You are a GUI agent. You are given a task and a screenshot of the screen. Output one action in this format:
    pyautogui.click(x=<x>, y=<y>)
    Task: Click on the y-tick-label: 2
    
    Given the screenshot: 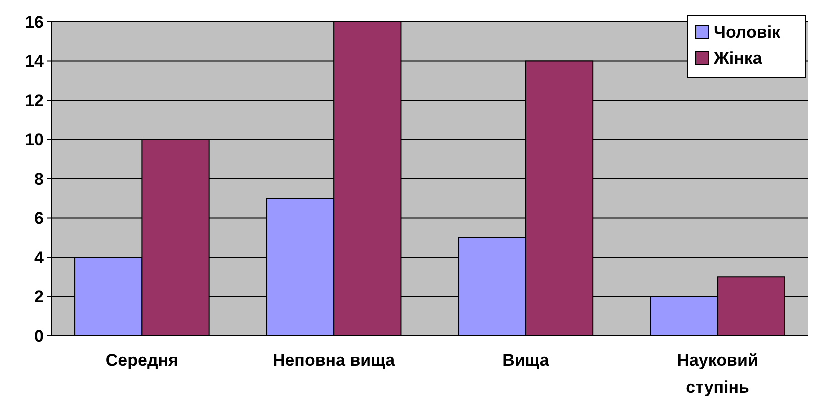 What is the action you would take?
    pyautogui.click(x=39, y=297)
    